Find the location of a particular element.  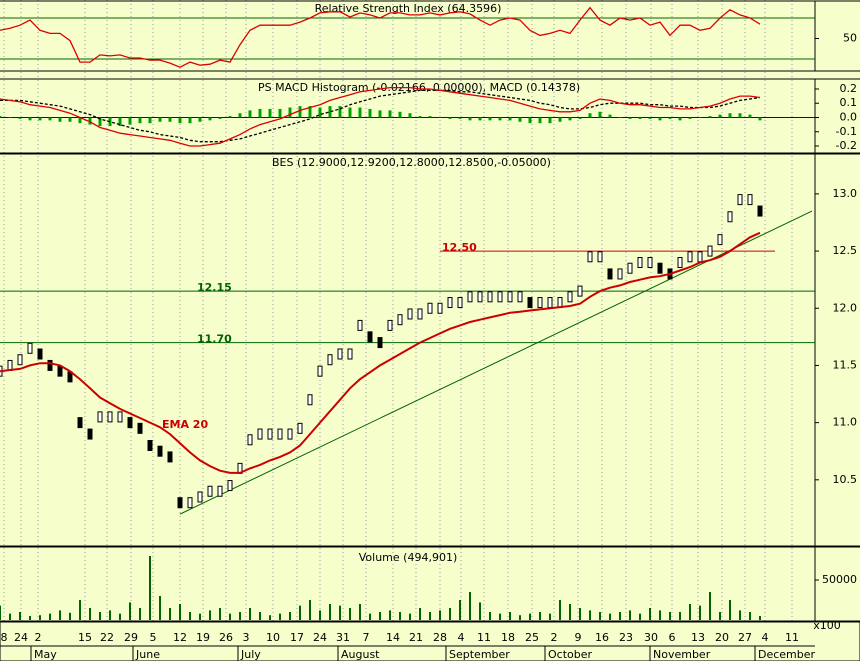

x-tick-label: 25 is located at coordinates (532, 637).